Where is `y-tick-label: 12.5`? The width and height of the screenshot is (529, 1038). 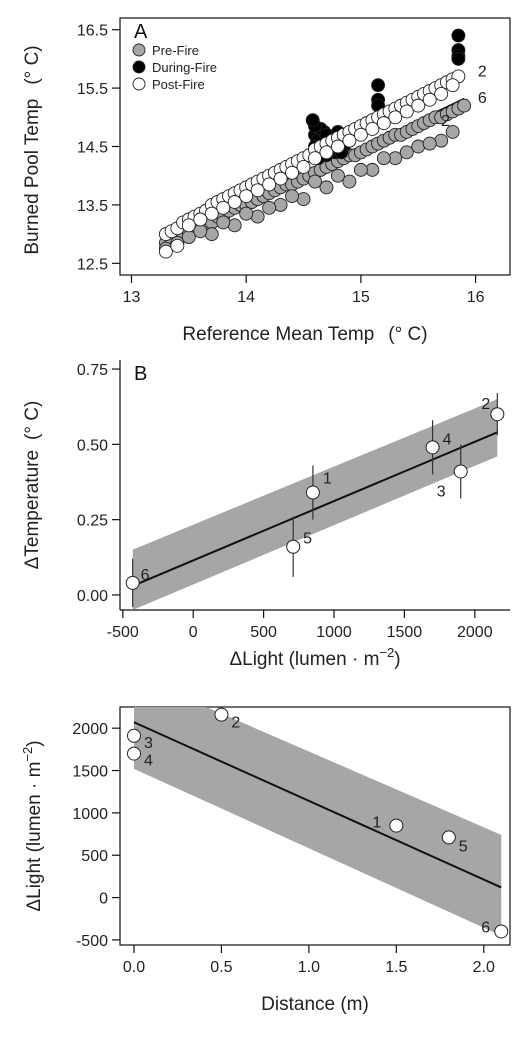
y-tick-label: 12.5 is located at coordinates (92, 264).